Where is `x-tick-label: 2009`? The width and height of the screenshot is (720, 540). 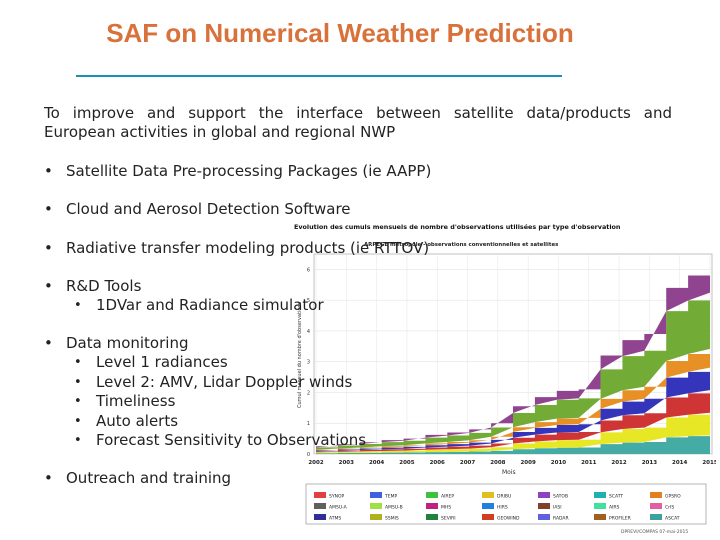
x-tick-label: 2009 is located at coordinates (527, 463).